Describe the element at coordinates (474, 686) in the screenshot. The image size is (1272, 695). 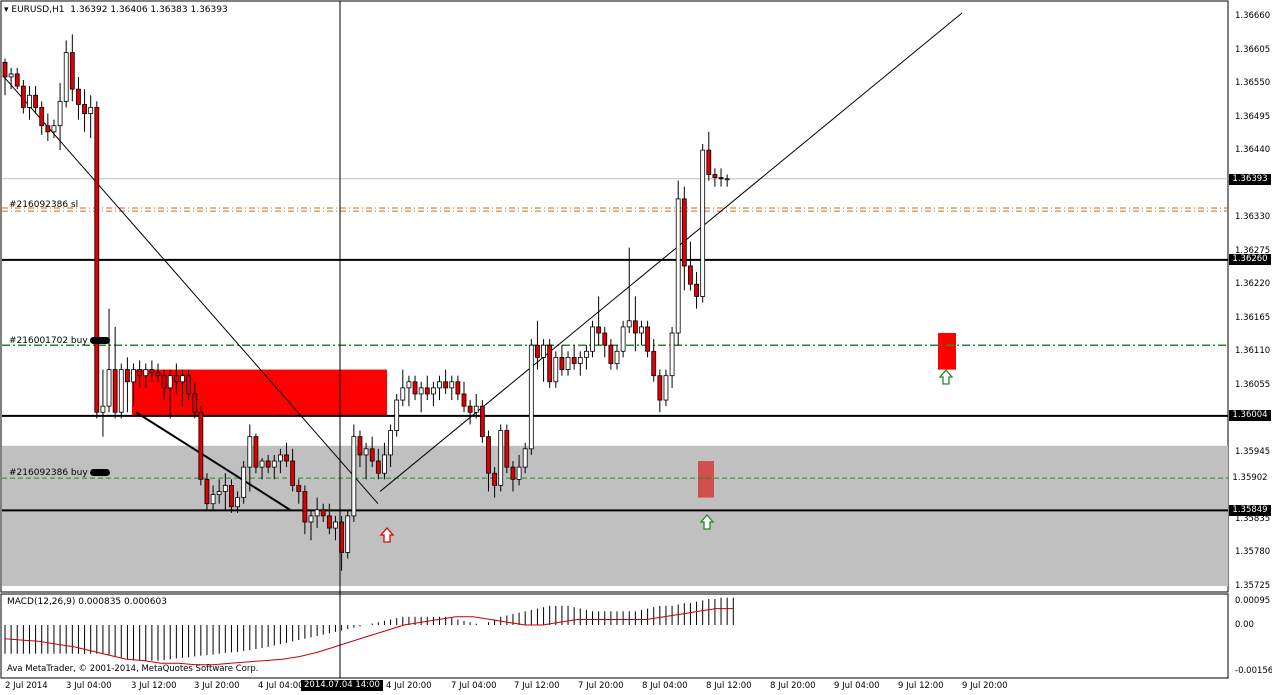
I see `time-tick-label: 7 Jul 04:00` at that location.